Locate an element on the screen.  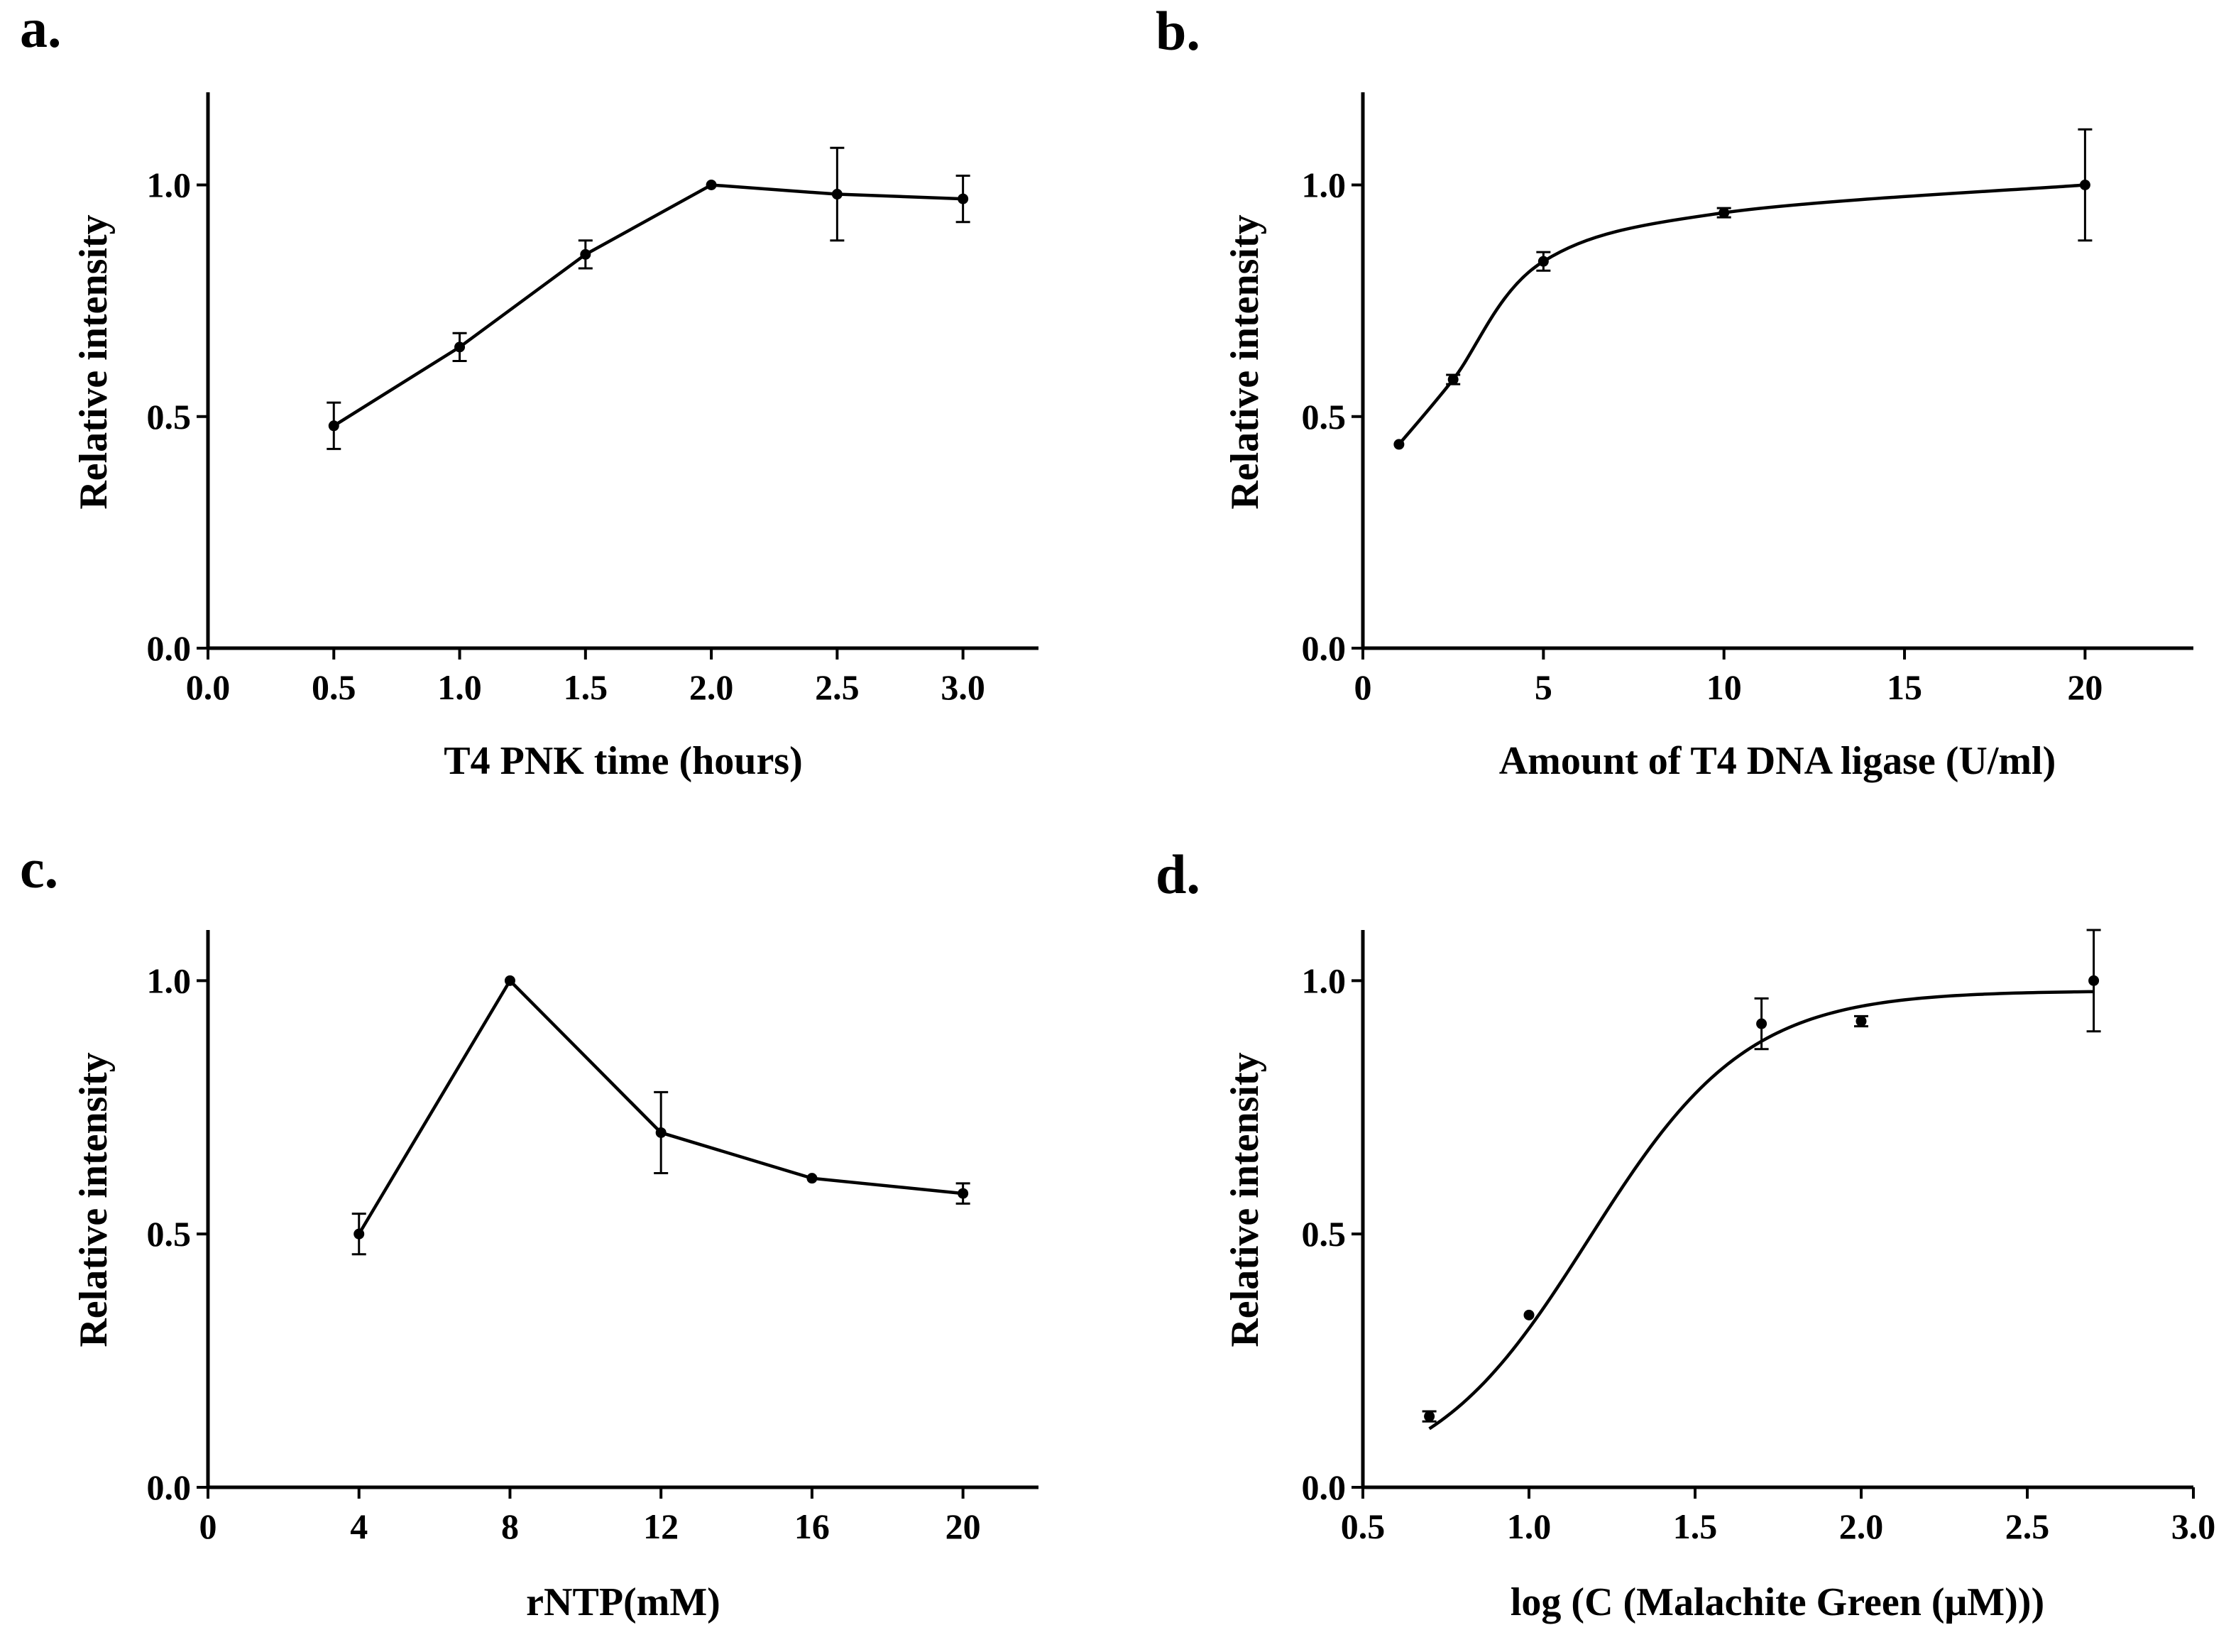
panel-a-x-tick-label: 0.5 is located at coordinates (334, 687).